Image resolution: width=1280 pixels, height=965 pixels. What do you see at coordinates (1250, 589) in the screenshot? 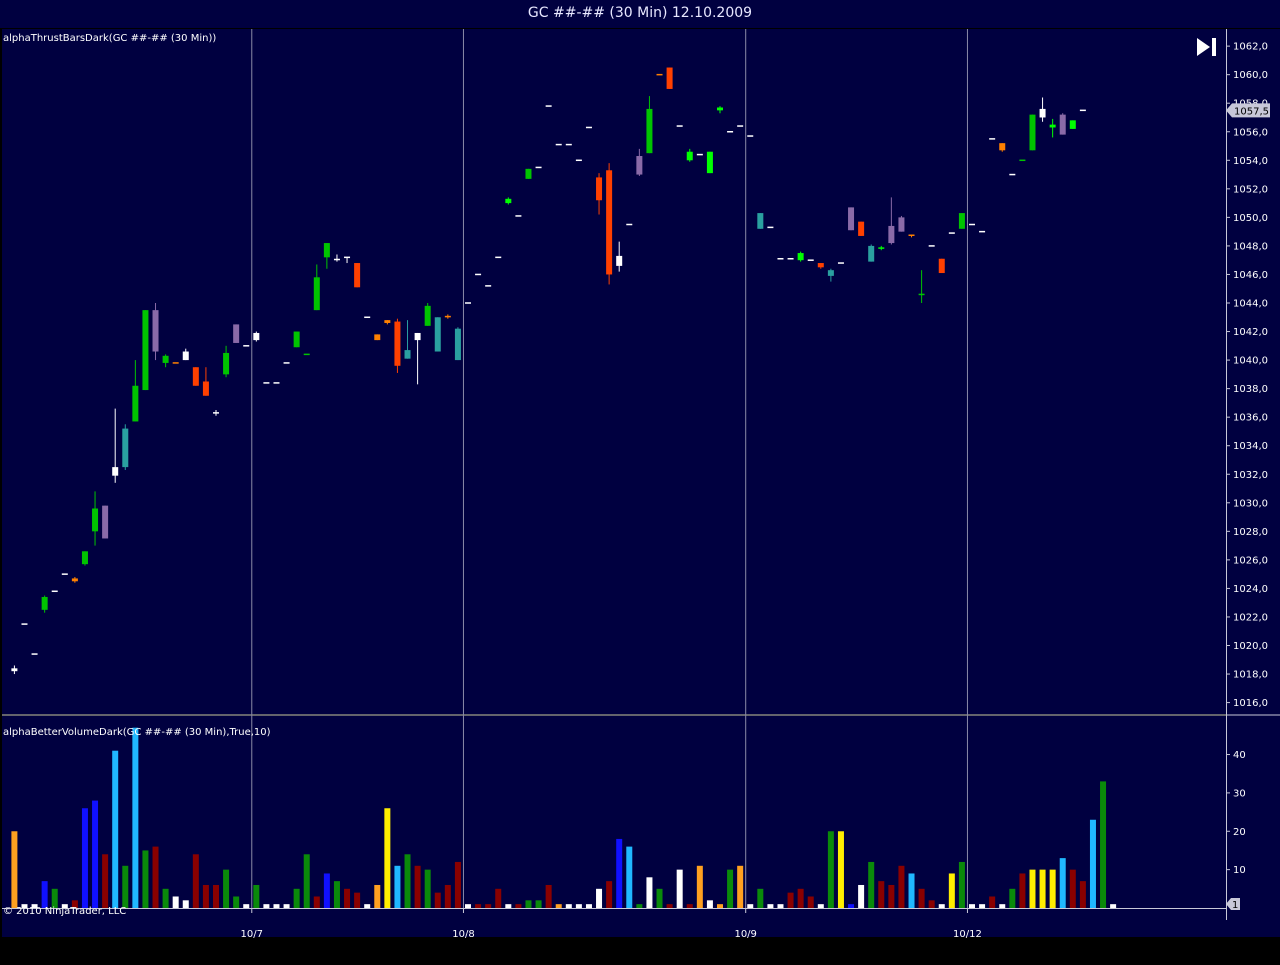
I see `price-tick-label: 1024,0` at bounding box center [1250, 589].